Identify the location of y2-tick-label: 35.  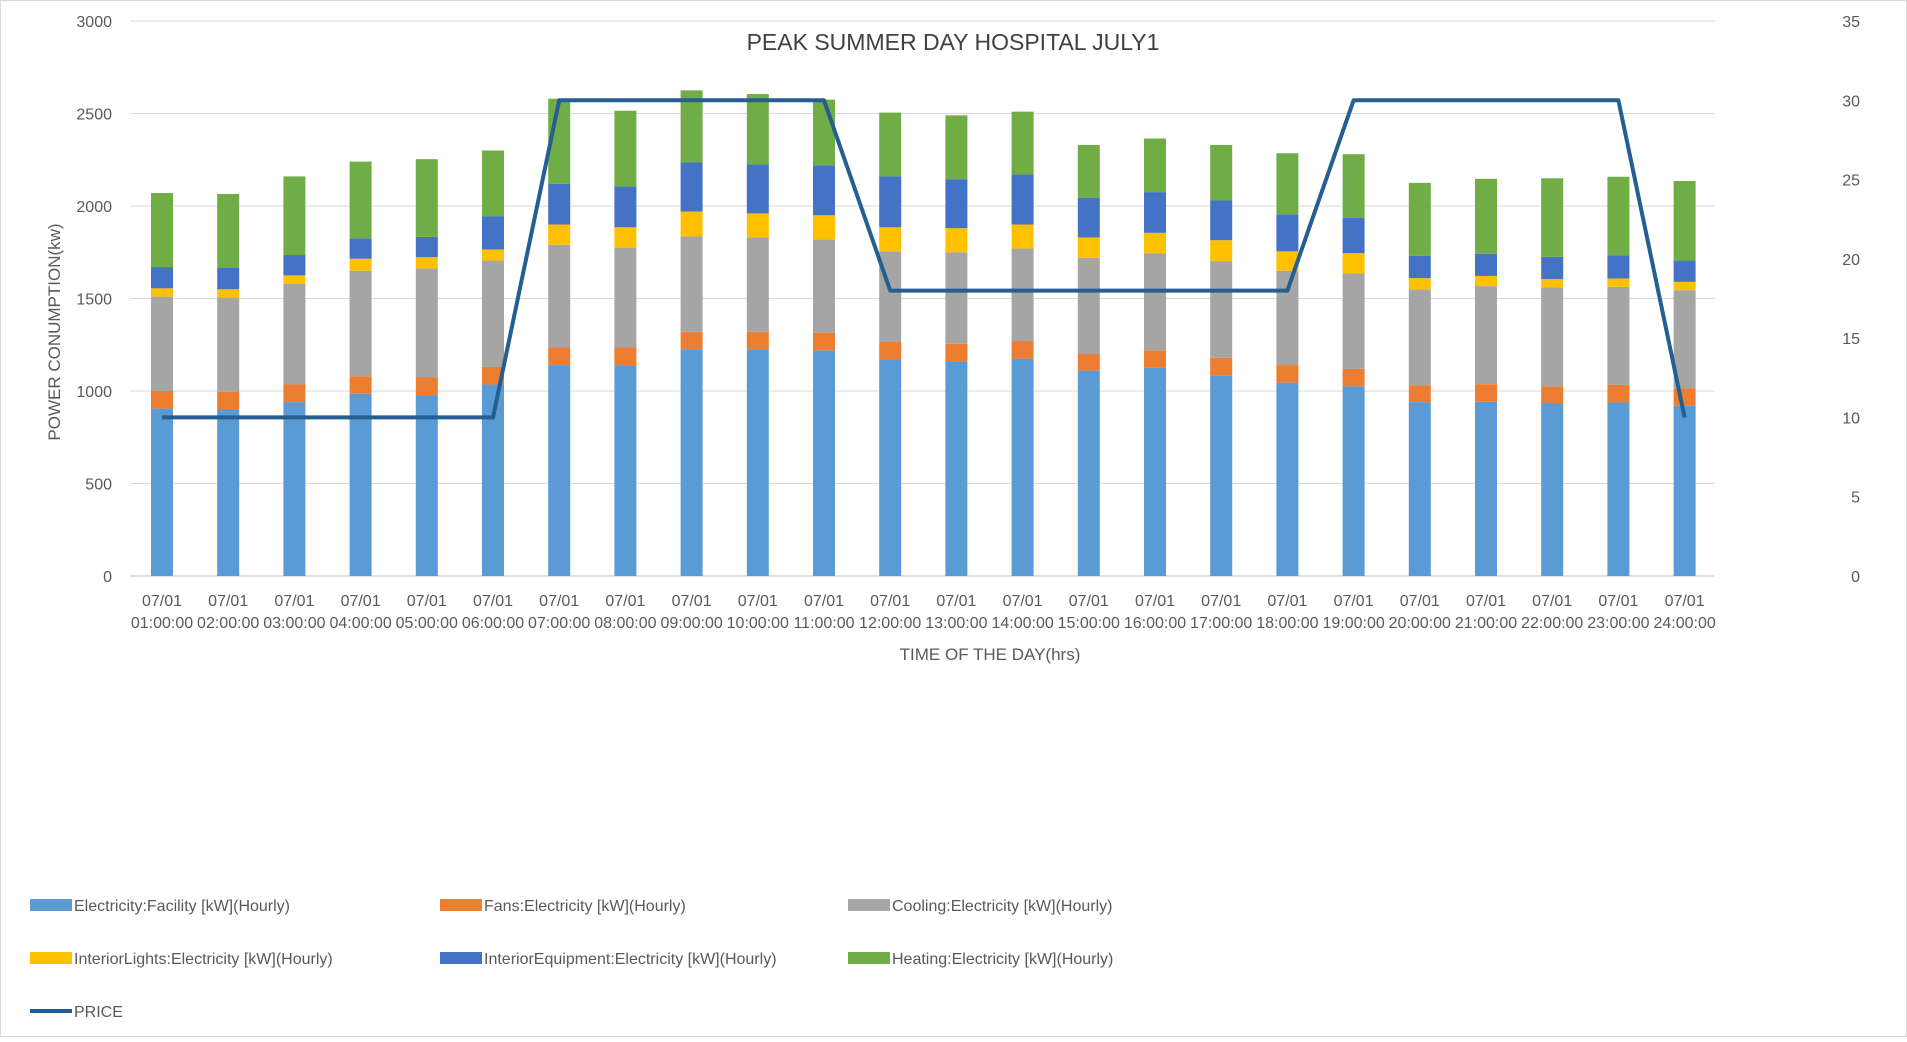
(1851, 22).